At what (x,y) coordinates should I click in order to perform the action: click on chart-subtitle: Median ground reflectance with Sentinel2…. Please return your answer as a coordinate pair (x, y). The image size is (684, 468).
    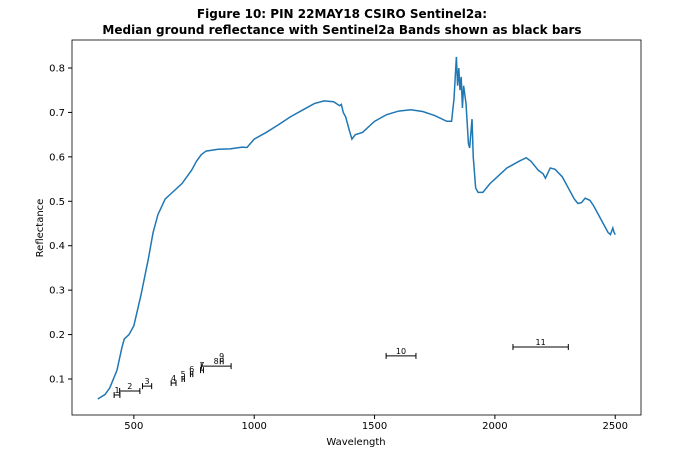
    Looking at the image, I should click on (341, 30).